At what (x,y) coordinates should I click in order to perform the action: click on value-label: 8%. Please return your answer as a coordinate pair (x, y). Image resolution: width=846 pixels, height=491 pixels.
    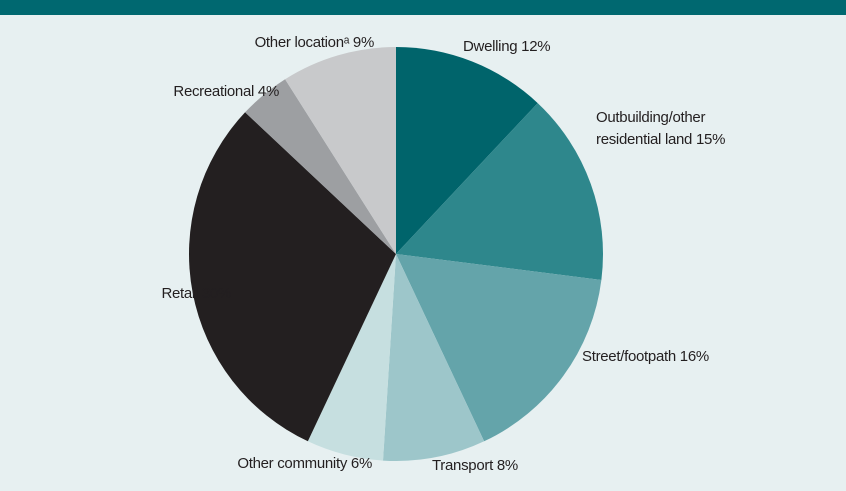
    Looking at the image, I should click on (507, 465).